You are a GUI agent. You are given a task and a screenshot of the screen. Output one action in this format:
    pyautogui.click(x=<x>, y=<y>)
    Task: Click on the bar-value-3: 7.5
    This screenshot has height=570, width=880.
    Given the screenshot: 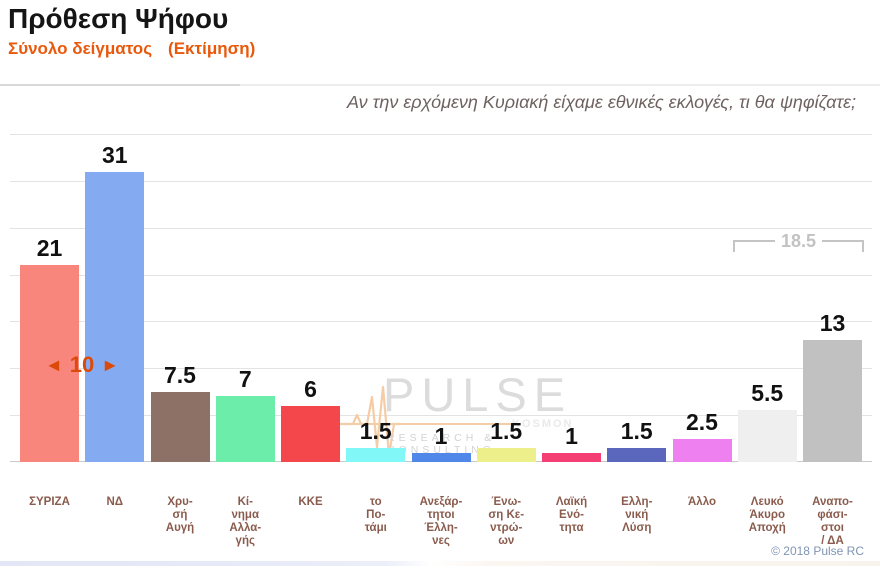 What is the action you would take?
    pyautogui.click(x=180, y=374)
    